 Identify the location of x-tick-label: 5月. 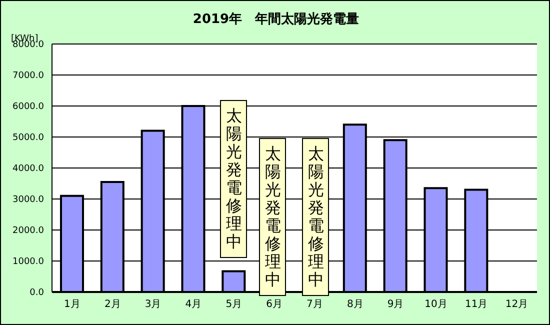
(234, 304).